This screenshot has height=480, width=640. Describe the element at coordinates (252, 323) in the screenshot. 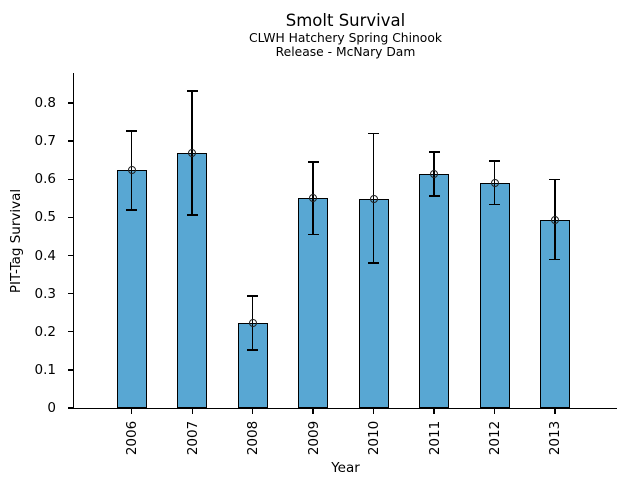

I see `point-marker-2008` at that location.